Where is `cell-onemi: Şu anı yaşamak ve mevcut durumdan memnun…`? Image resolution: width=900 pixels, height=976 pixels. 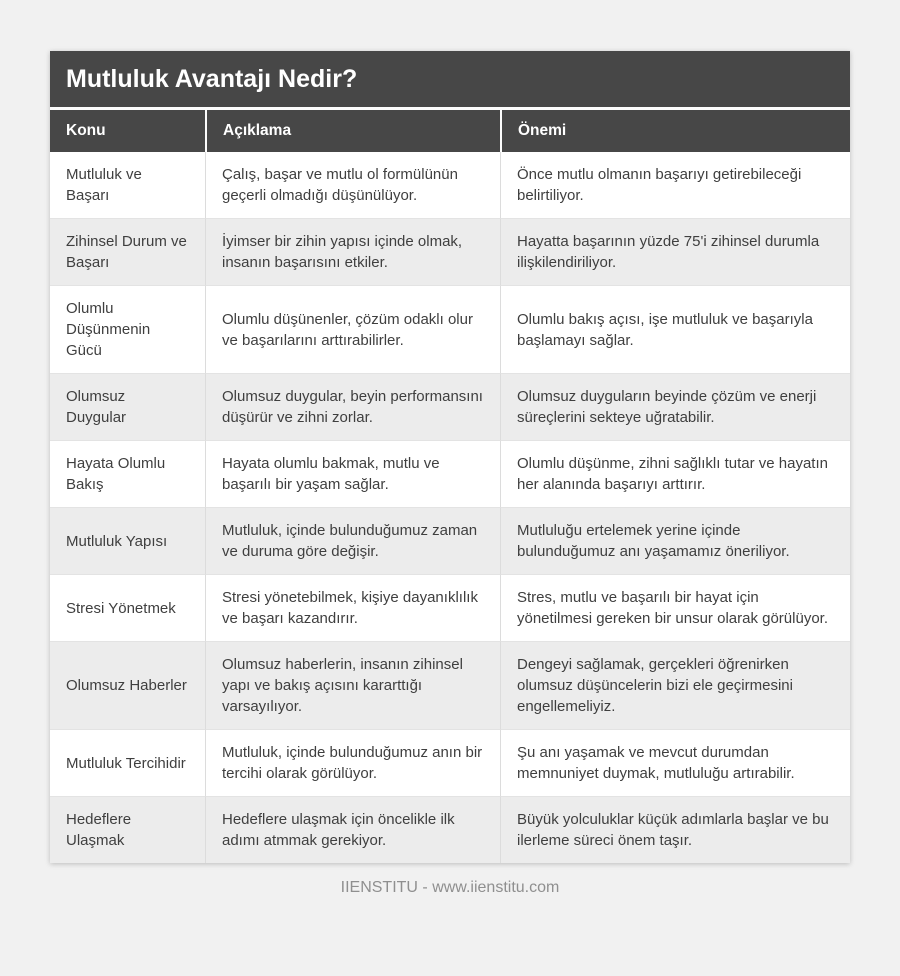 cell-onemi: Şu anı yaşamak ve mevcut durumdan memnun… is located at coordinates (675, 762).